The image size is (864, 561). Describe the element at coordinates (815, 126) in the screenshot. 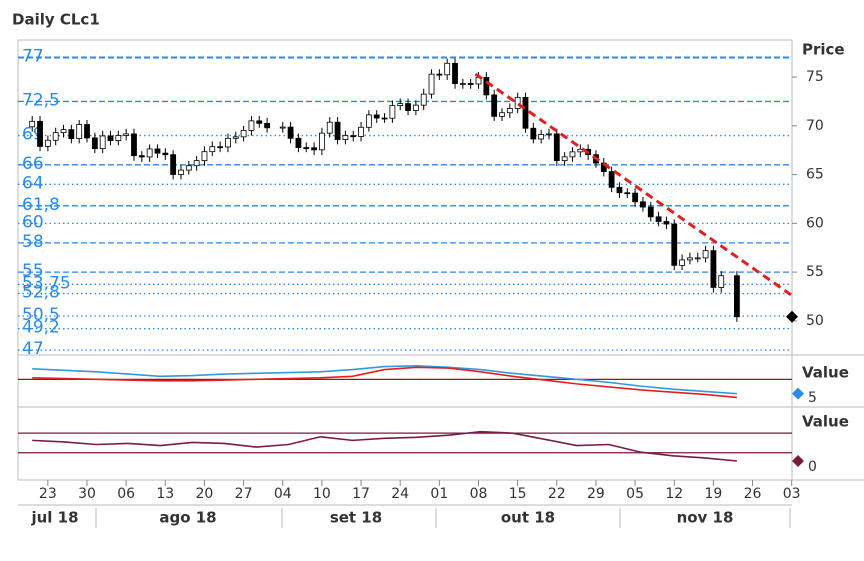

I see `y-tick-label: 70` at that location.